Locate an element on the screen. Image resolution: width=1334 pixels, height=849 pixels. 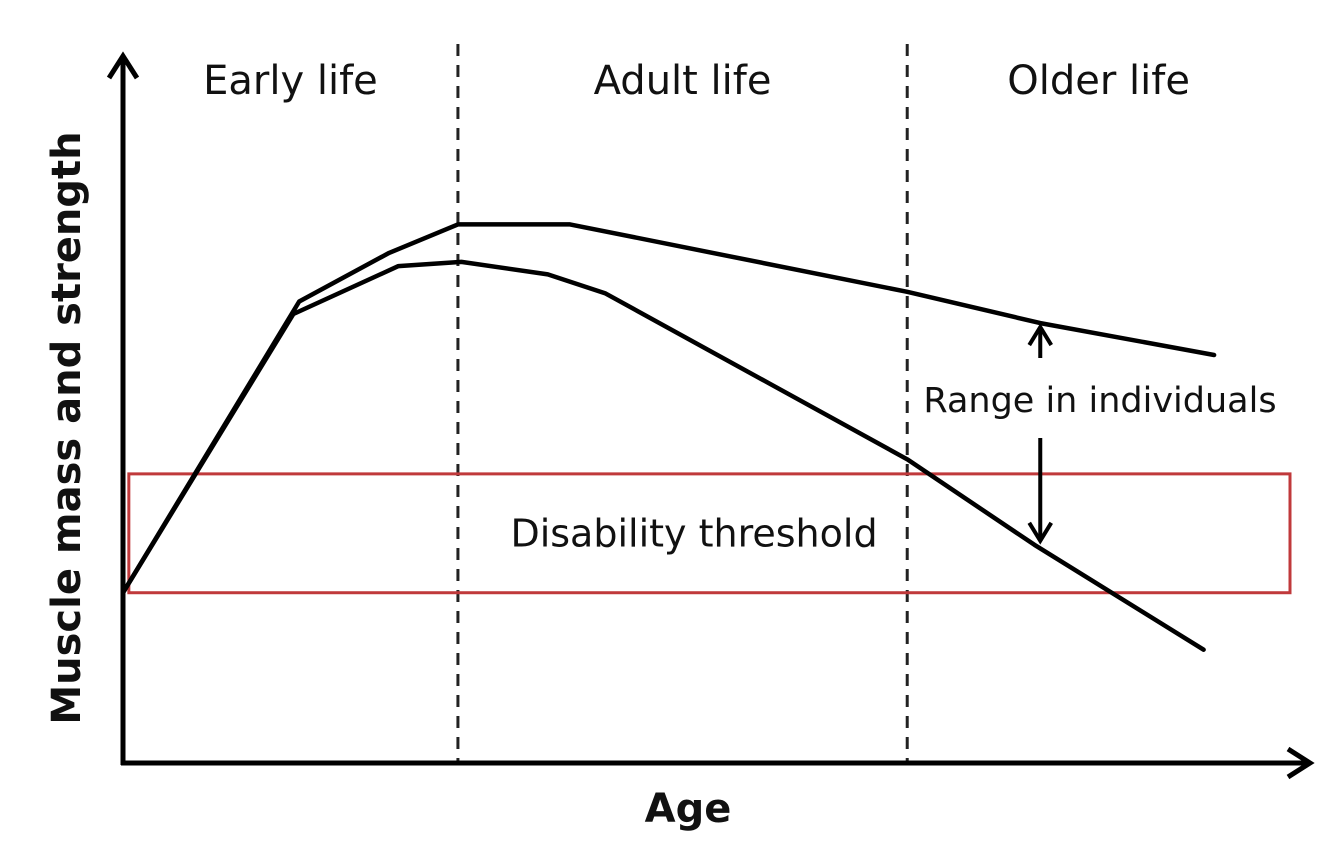
stage-label-3: Older life is located at coordinates (1098, 81).